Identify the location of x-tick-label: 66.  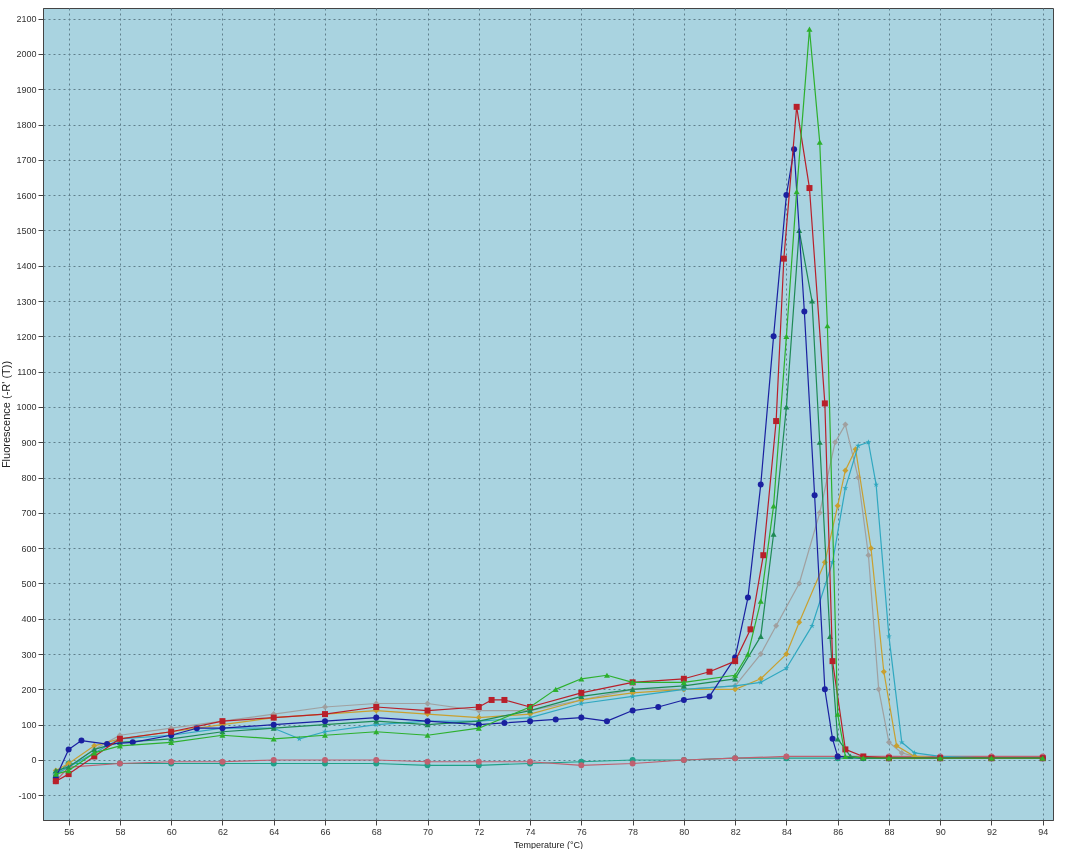
(325, 831).